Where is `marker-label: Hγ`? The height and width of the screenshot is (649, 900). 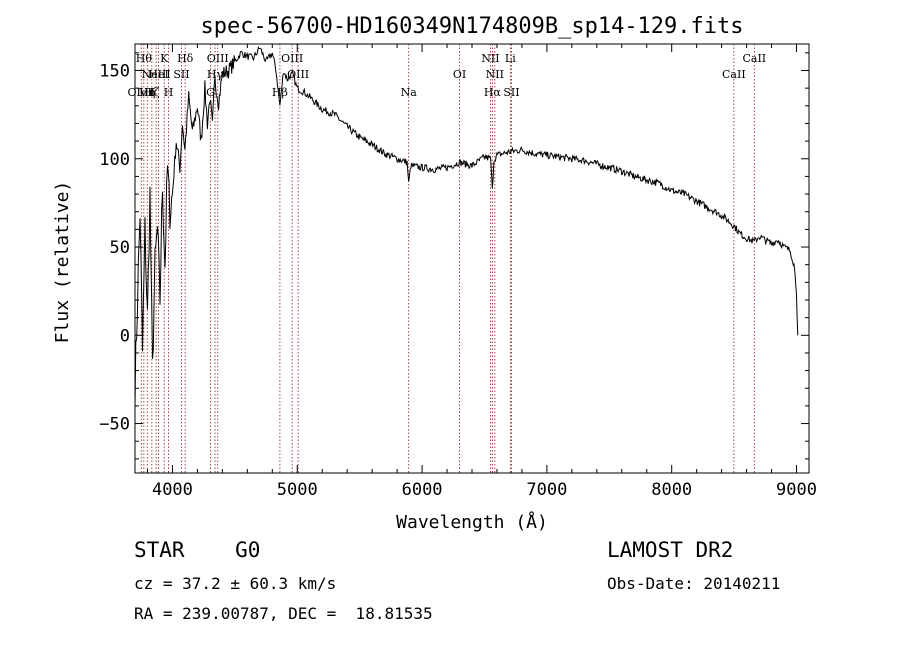
marker-label: Hγ is located at coordinates (215, 74).